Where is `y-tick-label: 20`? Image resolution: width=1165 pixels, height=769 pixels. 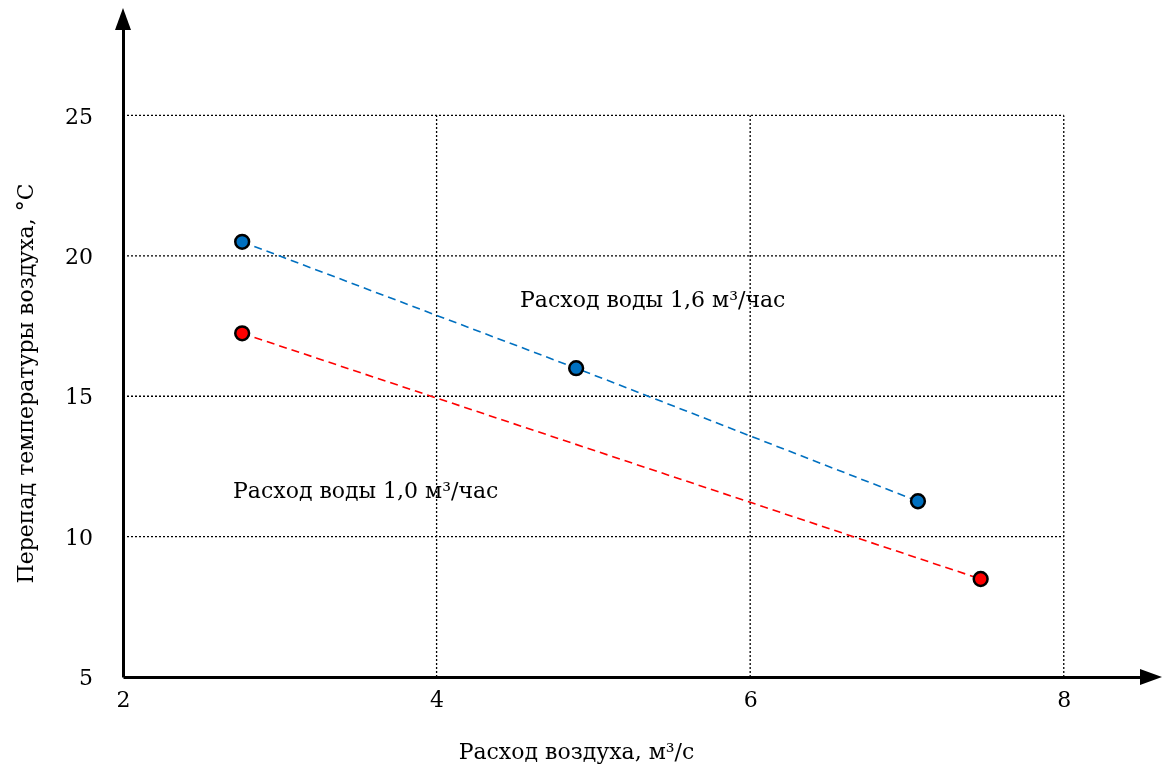
y-tick-label: 20 is located at coordinates (79, 257).